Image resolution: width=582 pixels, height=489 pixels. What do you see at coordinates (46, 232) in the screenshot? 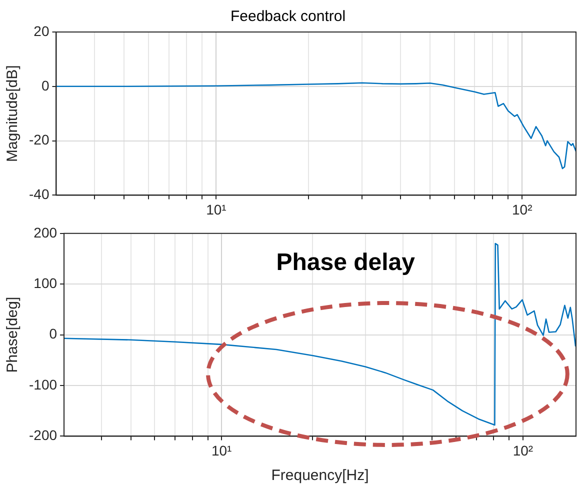
I see `y-tick-label: 200` at bounding box center [46, 232].